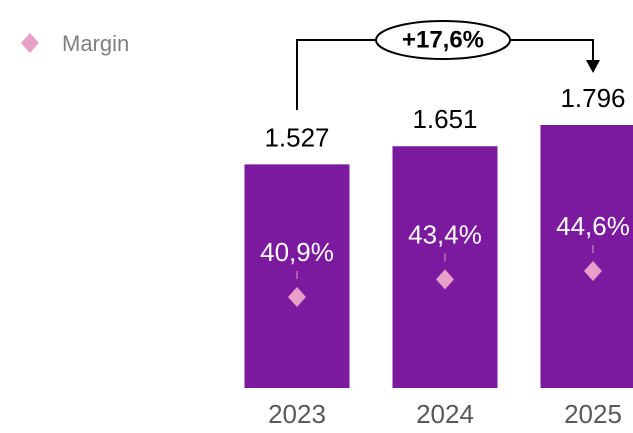  Describe the element at coordinates (592, 98) in the screenshot. I see `bar-value-label: 1.796` at that location.